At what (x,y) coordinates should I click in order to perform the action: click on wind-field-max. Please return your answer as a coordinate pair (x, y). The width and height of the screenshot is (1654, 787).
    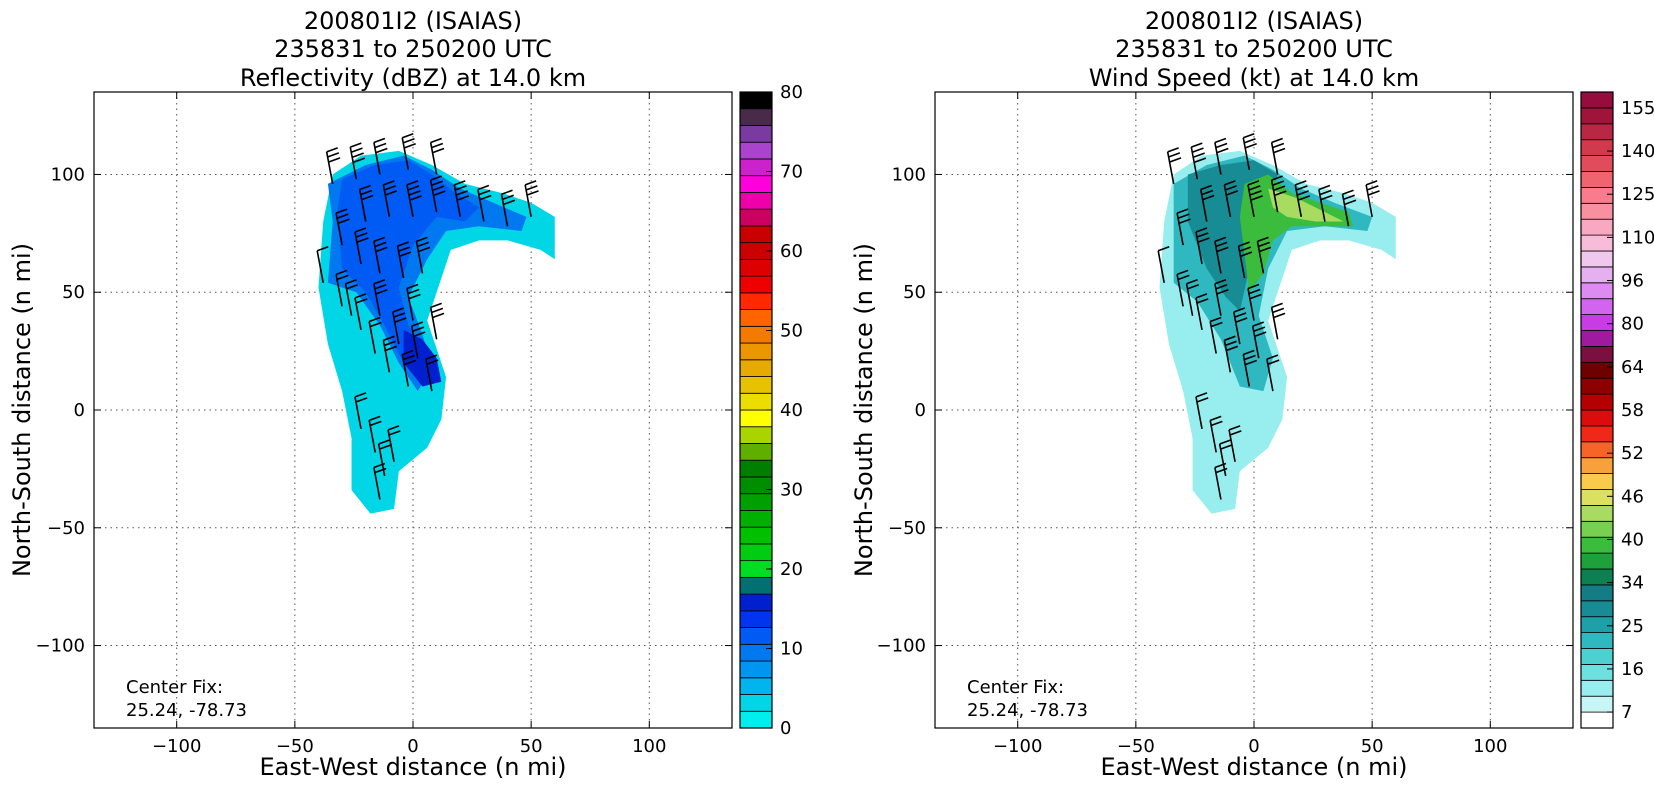
    Looking at the image, I should click on (1306, 205).